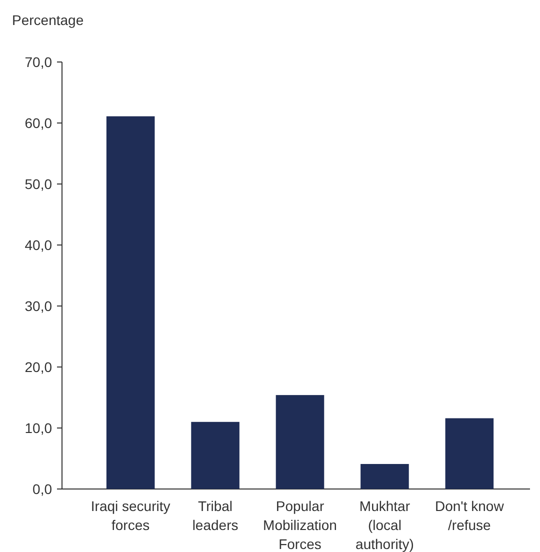 The image size is (540, 552). Describe the element at coordinates (48, 20) in the screenshot. I see `y-axis-title: Percentage` at that location.